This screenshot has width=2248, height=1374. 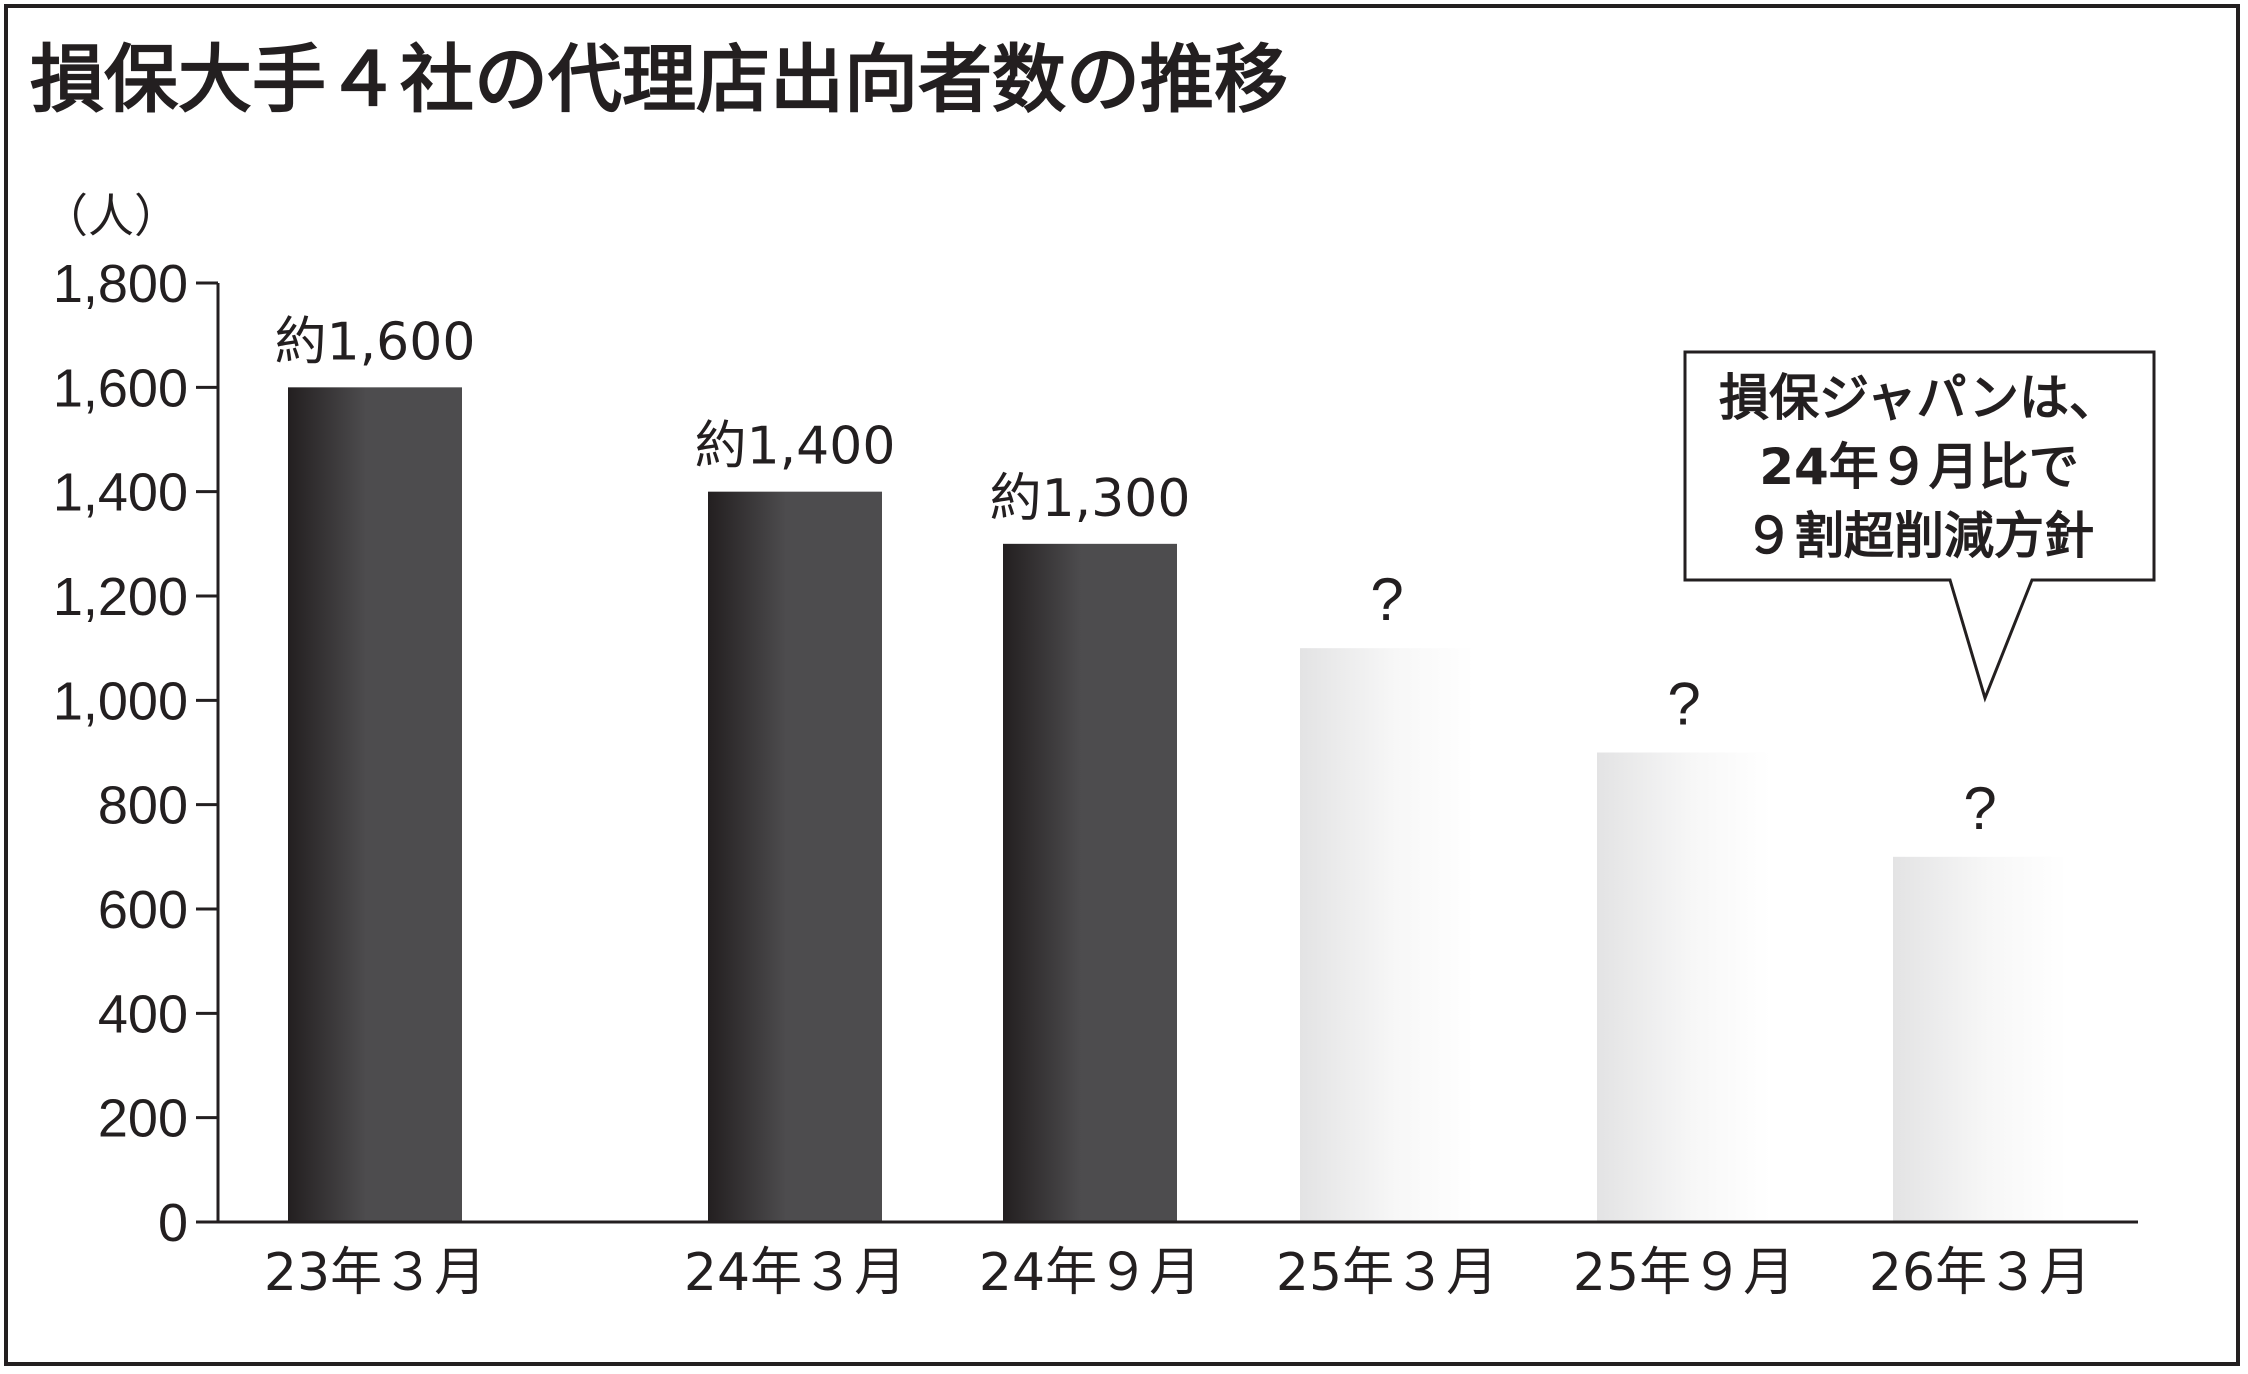 I want to click on x-axis-labels: 23年３月 24年３月 24年９月 25年３月 25年９月 26年３月, so click(x=1177, y=1273).